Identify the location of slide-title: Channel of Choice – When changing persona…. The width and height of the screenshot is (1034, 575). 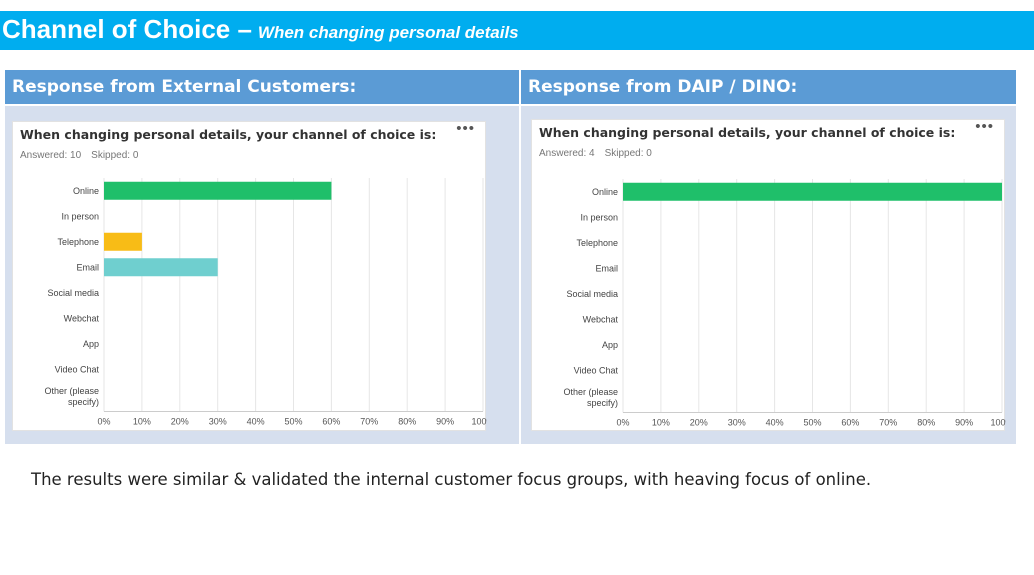
(260, 29).